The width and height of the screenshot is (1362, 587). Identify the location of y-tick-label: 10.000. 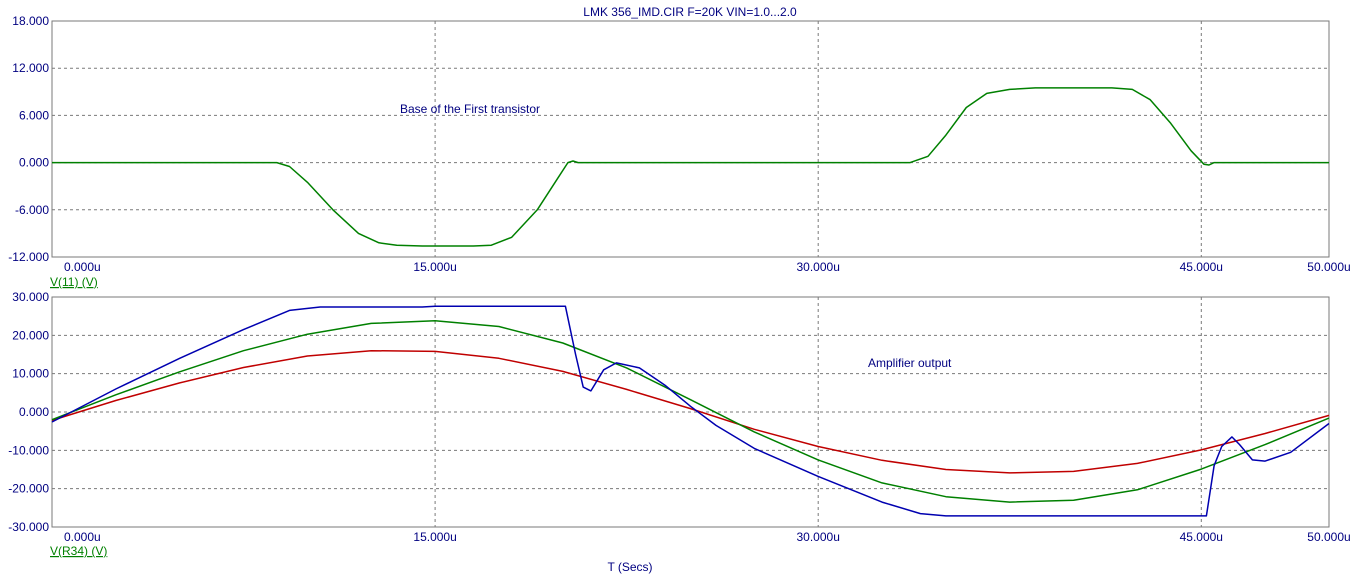
(30, 374).